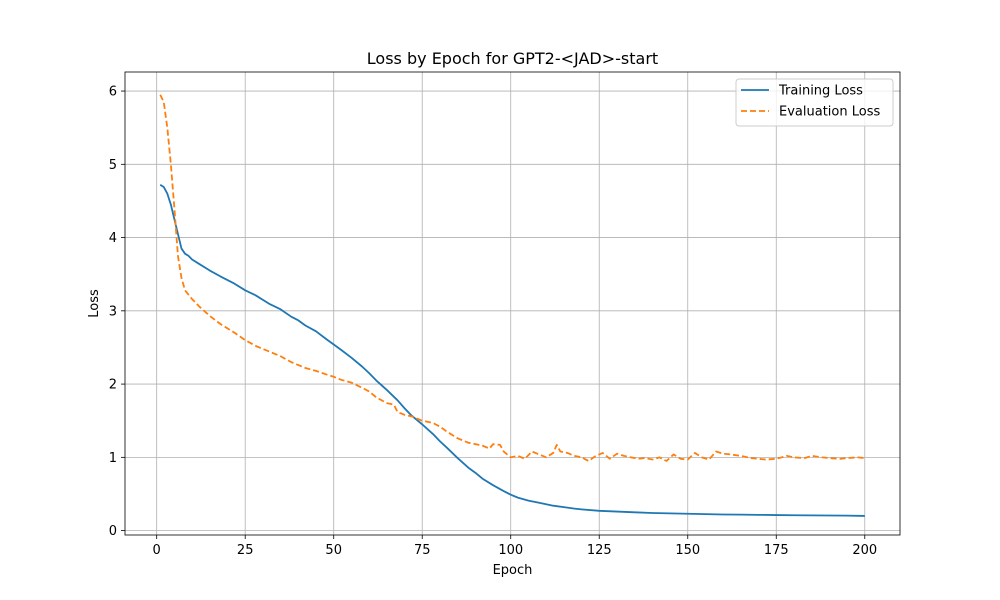 The image size is (1000, 600). What do you see at coordinates (157, 550) in the screenshot?
I see `x-tick-label: 0` at bounding box center [157, 550].